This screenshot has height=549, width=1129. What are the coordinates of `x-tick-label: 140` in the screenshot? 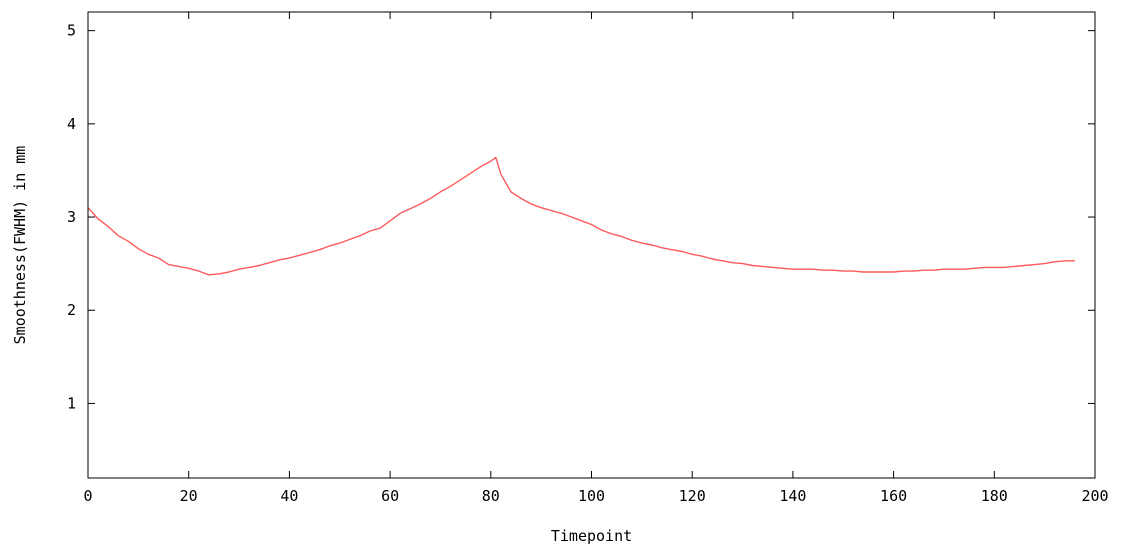 It's located at (792, 496).